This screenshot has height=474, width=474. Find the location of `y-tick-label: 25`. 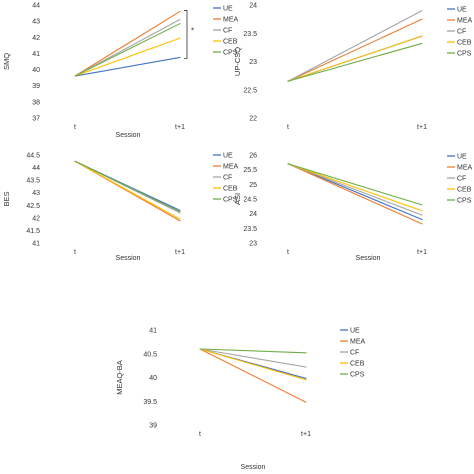

y-tick-label: 25 is located at coordinates (253, 185).